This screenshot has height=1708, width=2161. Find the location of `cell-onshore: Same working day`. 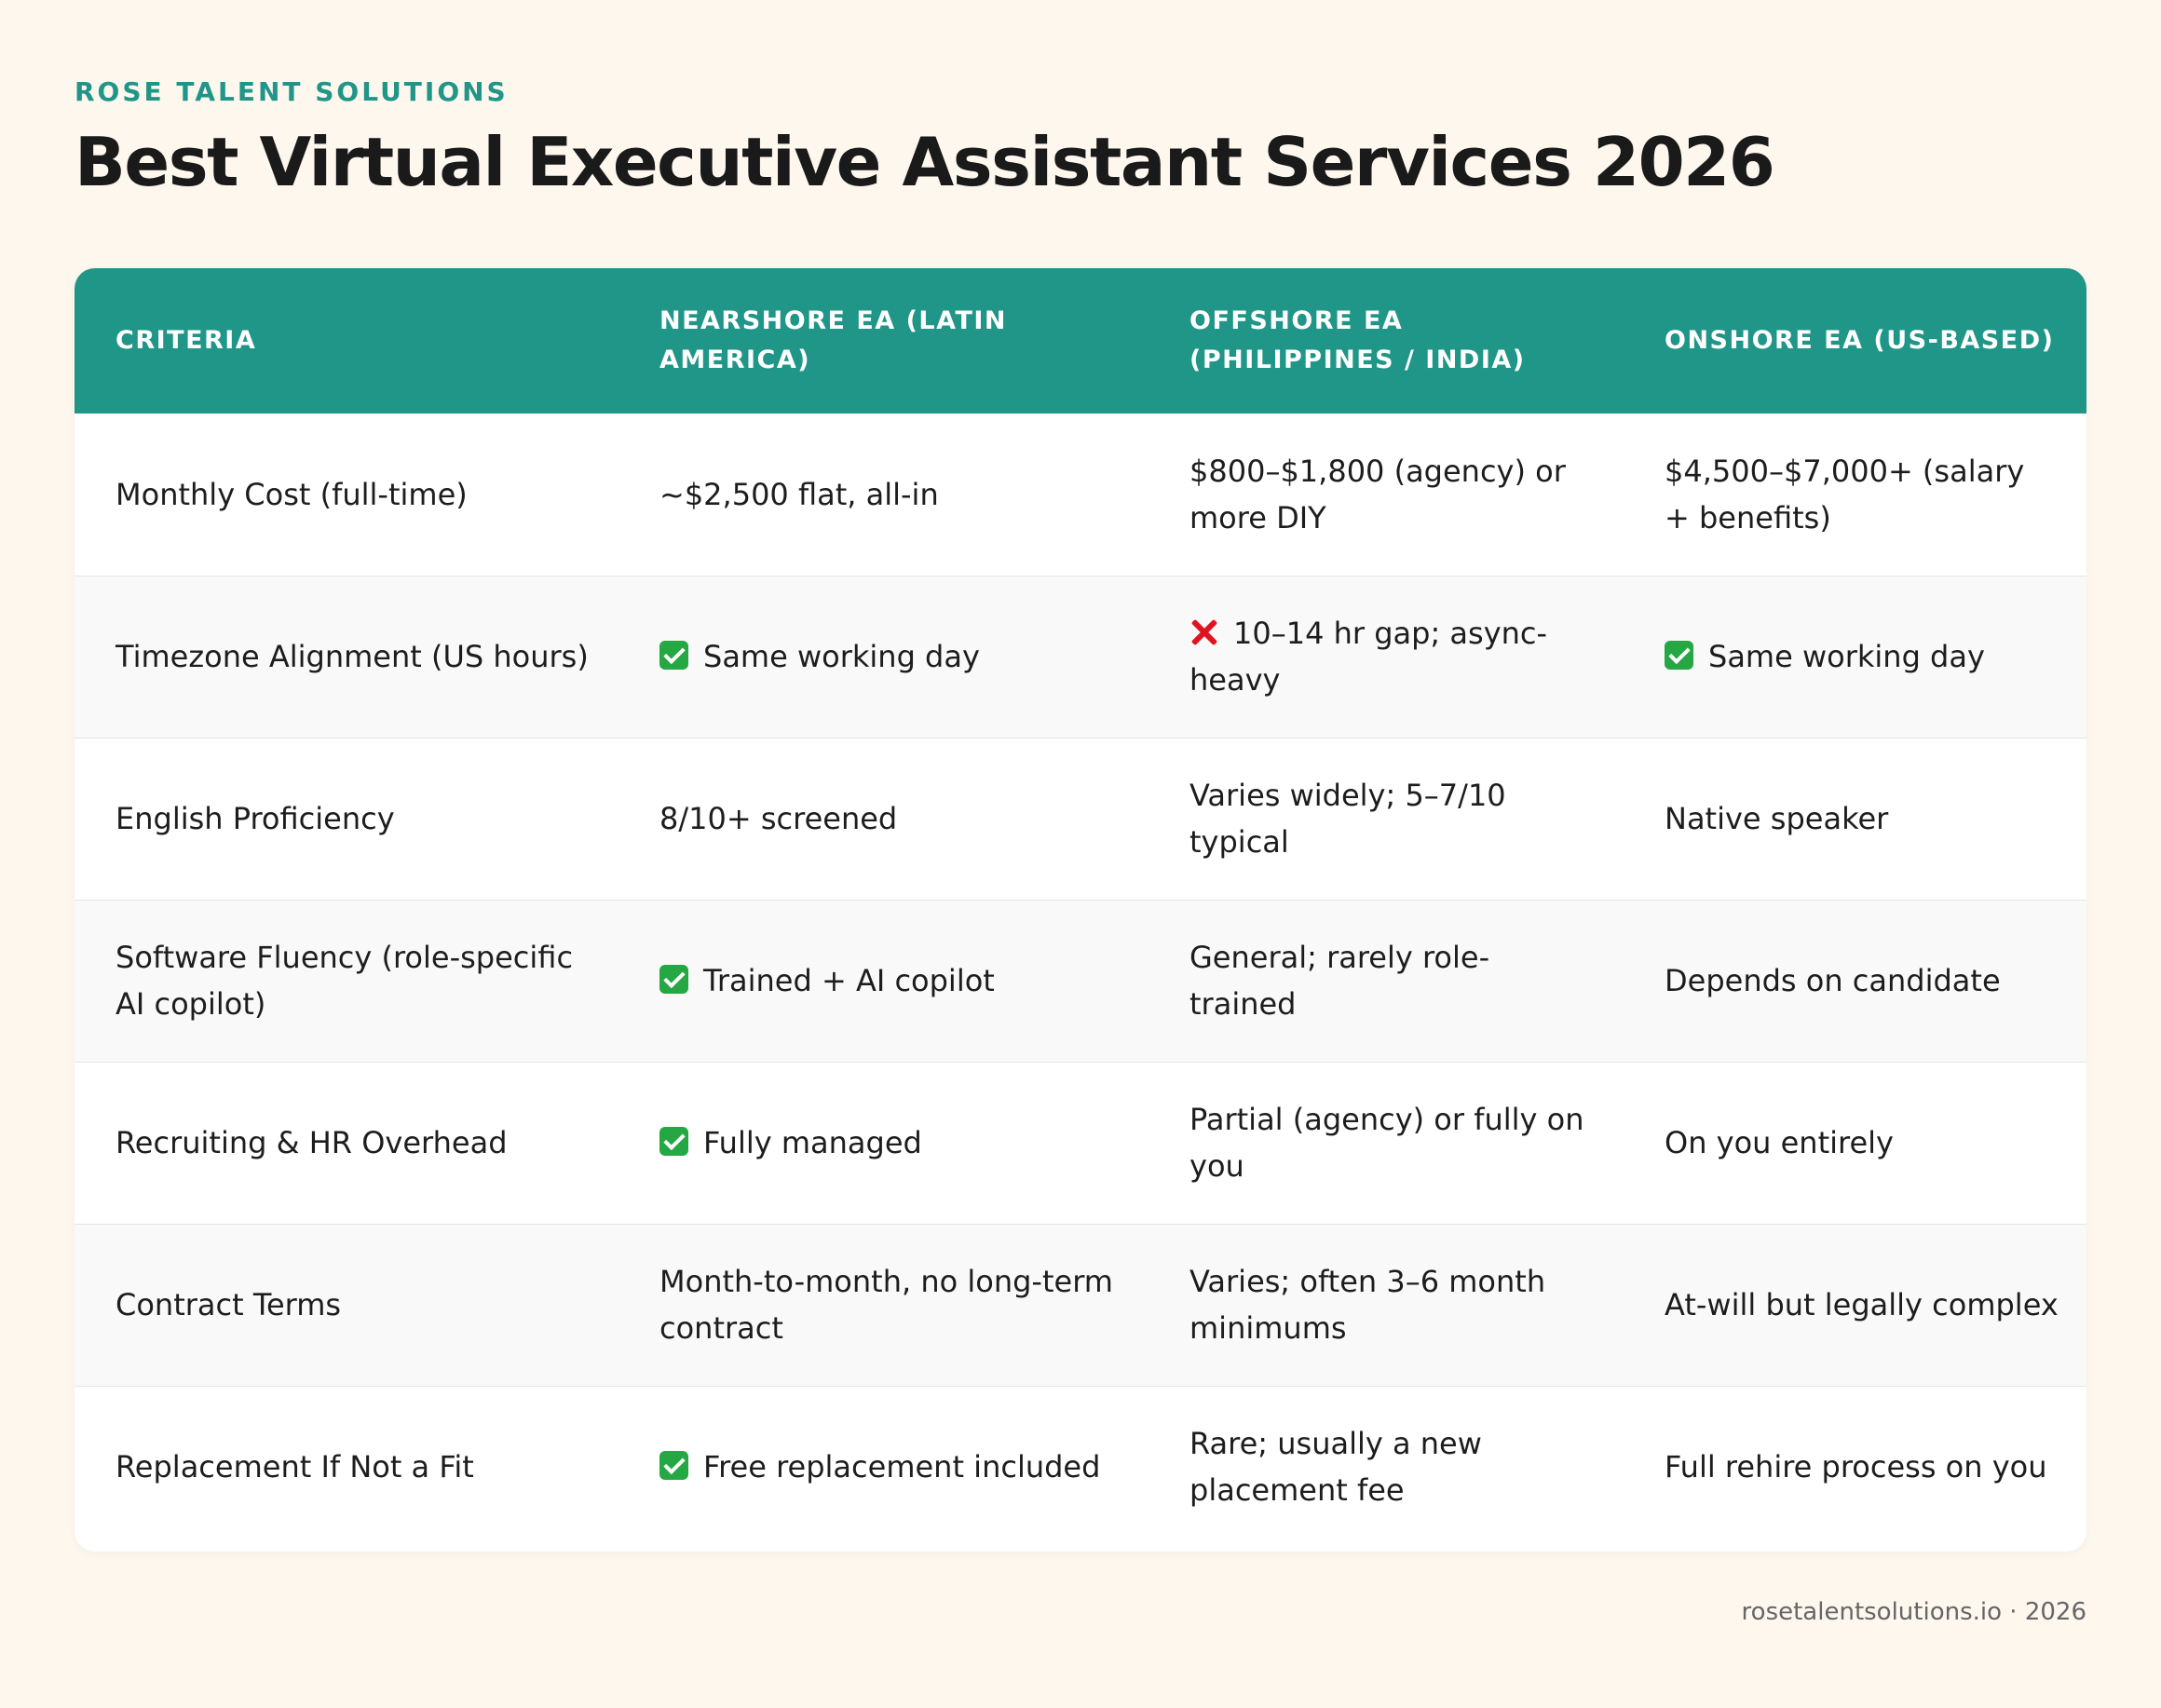

cell-onshore: Same working day is located at coordinates (1855, 657).